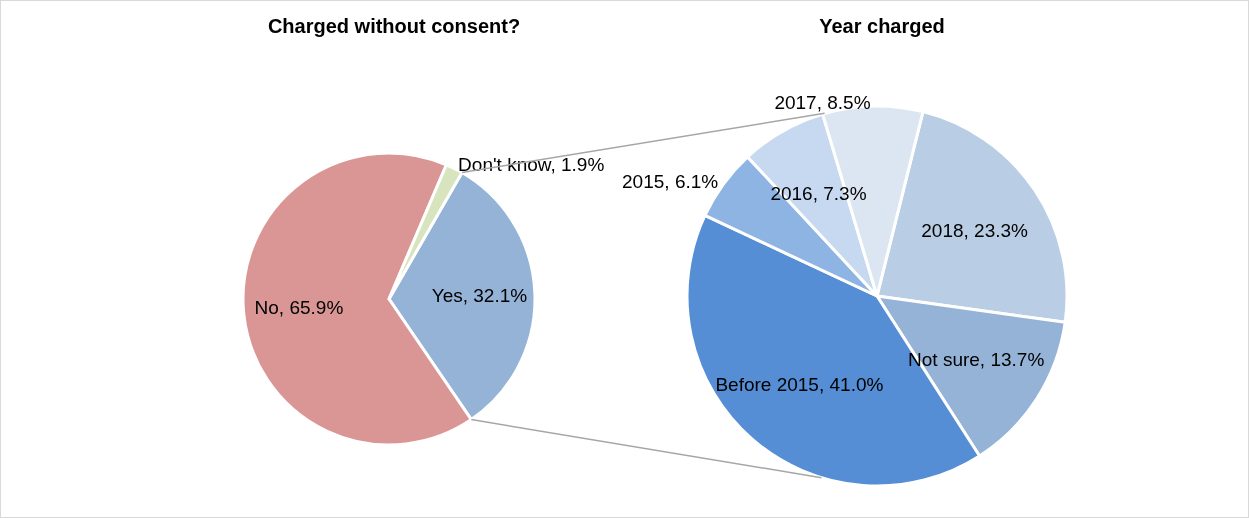 The height and width of the screenshot is (518, 1249). I want to click on slice-label: Yes, 32.1%, so click(479, 296).